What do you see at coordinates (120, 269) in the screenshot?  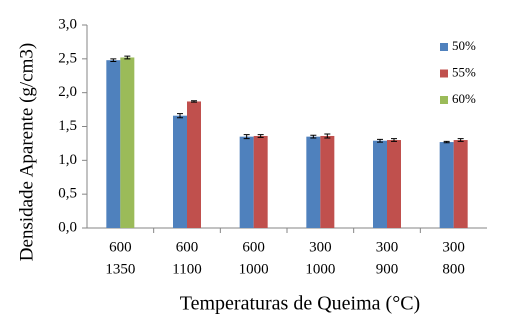 I see `x-tick-label: 1350` at bounding box center [120, 269].